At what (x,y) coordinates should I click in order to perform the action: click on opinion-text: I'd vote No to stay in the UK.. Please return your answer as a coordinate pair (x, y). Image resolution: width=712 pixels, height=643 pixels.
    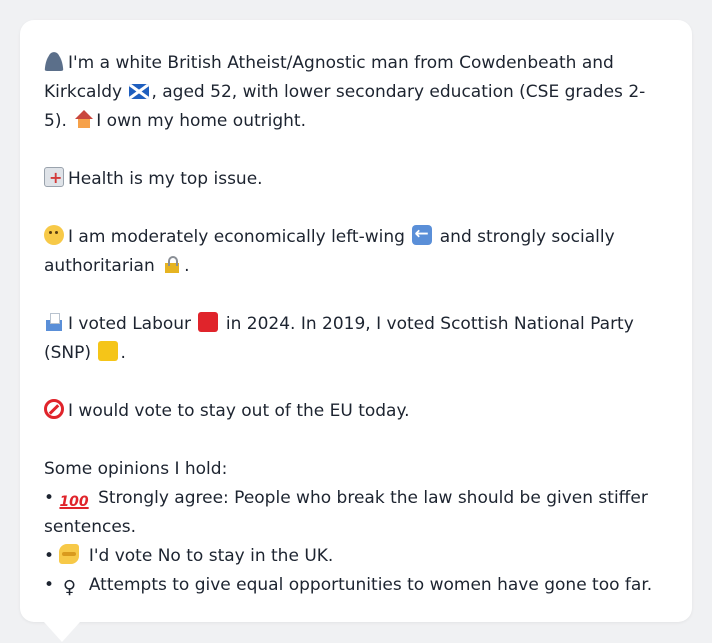
    Looking at the image, I should click on (211, 556).